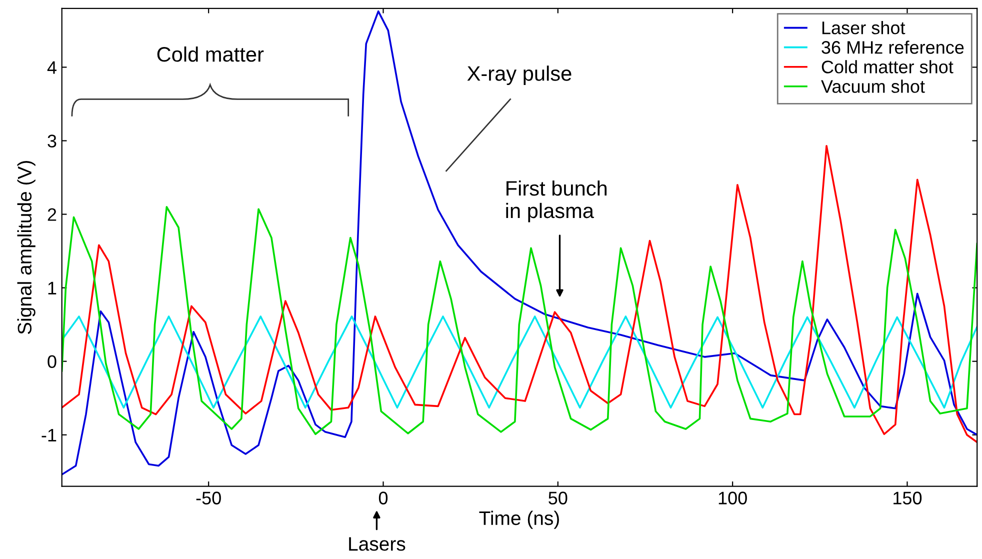 The image size is (982, 559). Describe the element at coordinates (52, 214) in the screenshot. I see `y-tick-label: 2` at that location.